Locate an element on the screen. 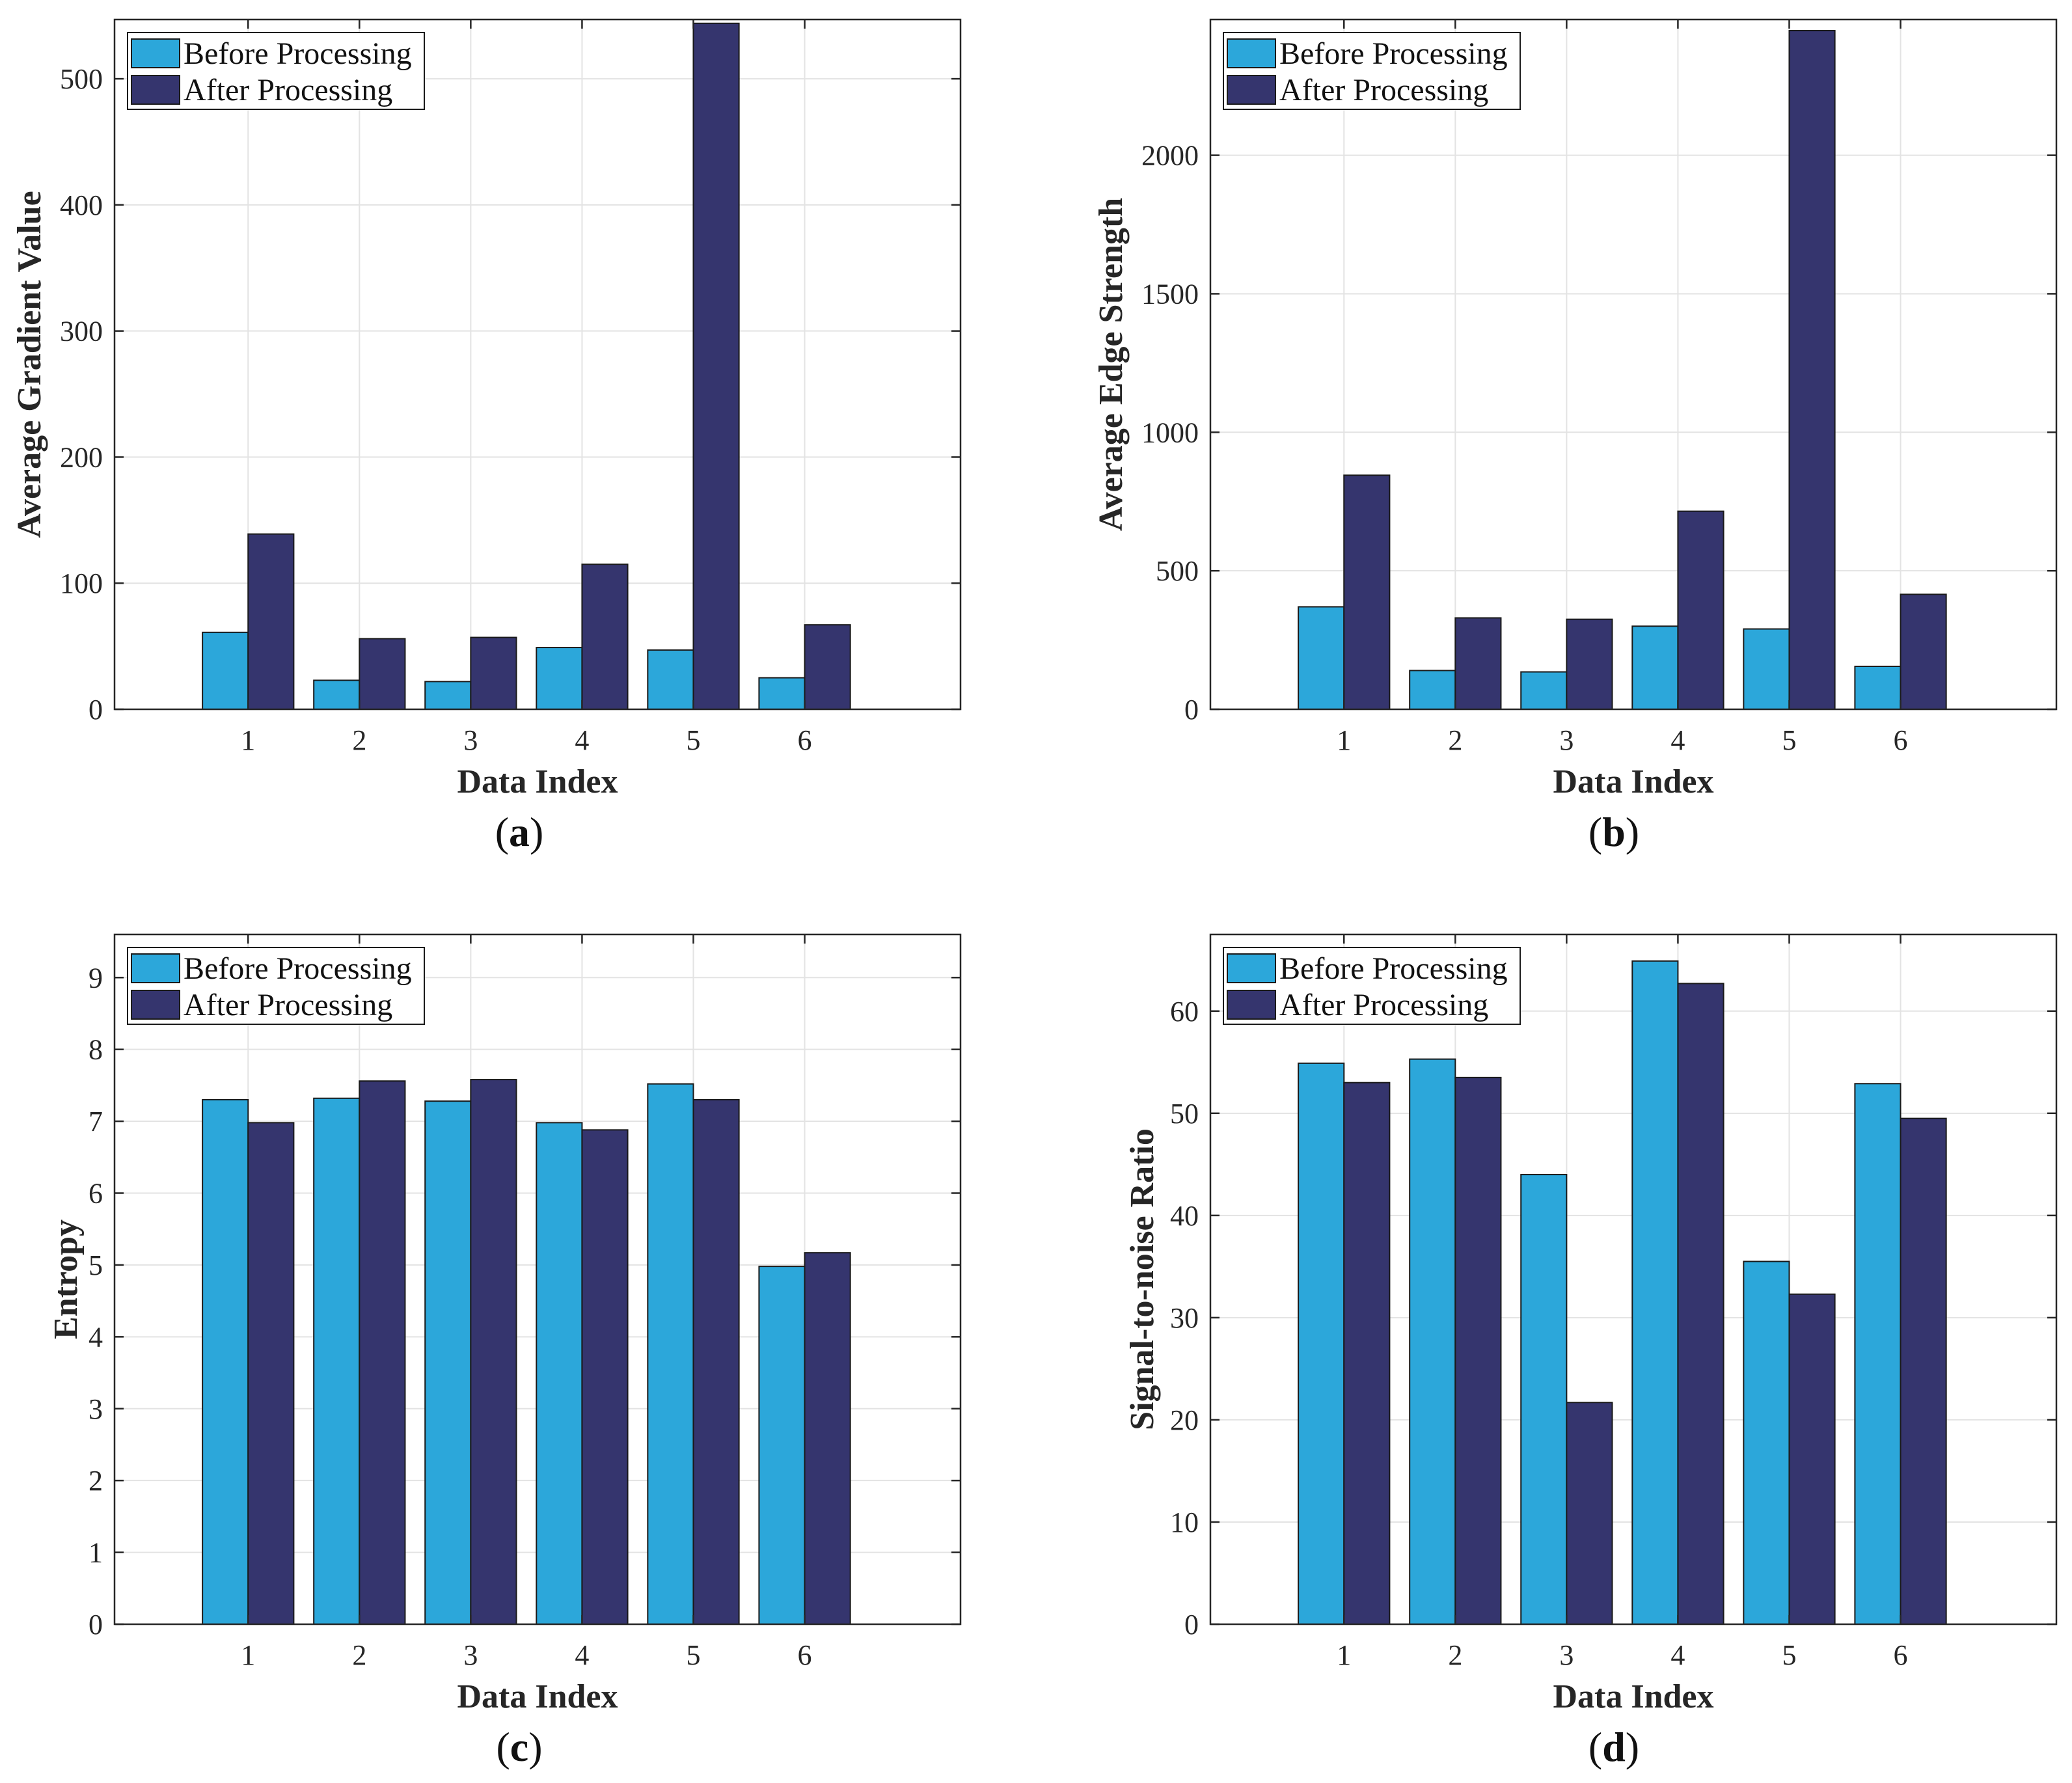 This screenshot has width=2072, height=1783. y-tick-label: 2 is located at coordinates (96, 1481).